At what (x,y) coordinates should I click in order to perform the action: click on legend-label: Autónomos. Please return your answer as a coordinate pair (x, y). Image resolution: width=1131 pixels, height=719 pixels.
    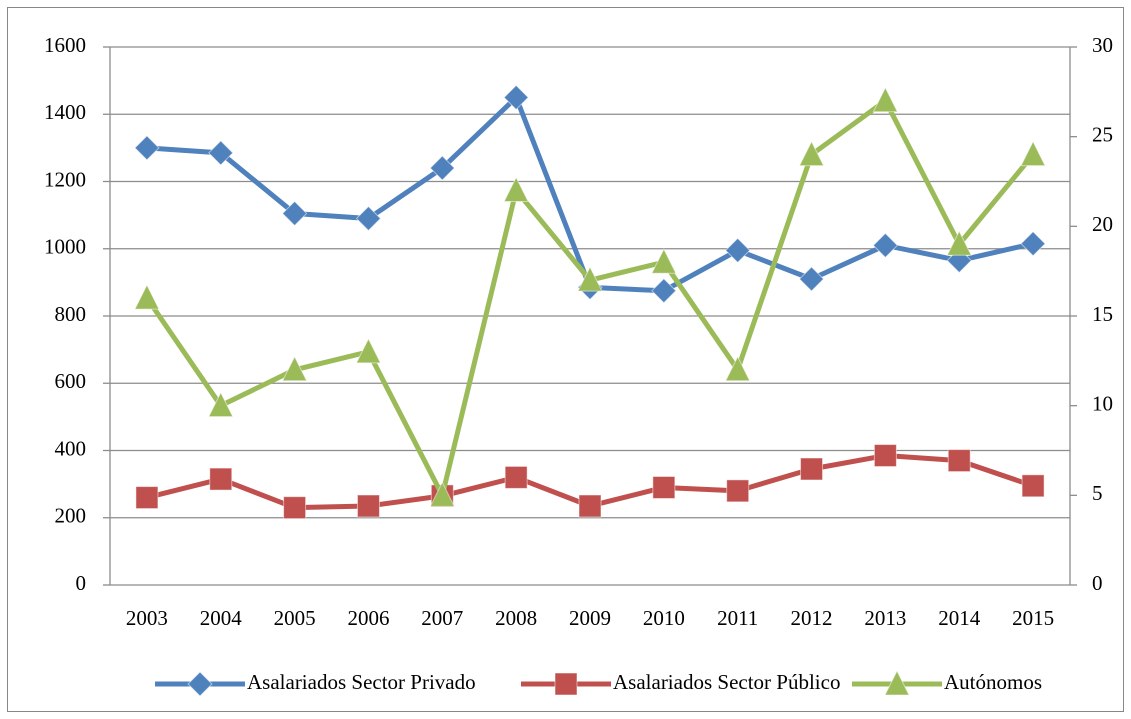
    Looking at the image, I should click on (993, 682).